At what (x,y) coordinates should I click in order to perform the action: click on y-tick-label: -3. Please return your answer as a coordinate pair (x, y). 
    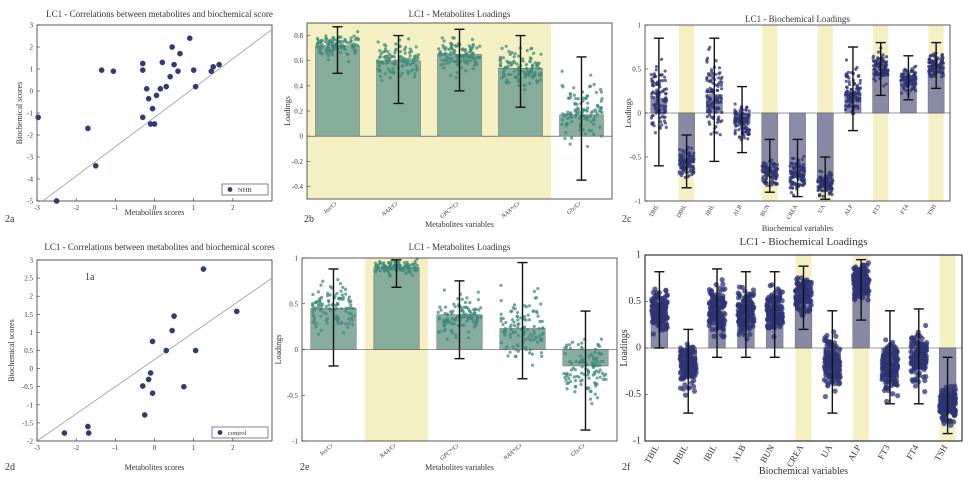
    Looking at the image, I should click on (30, 158).